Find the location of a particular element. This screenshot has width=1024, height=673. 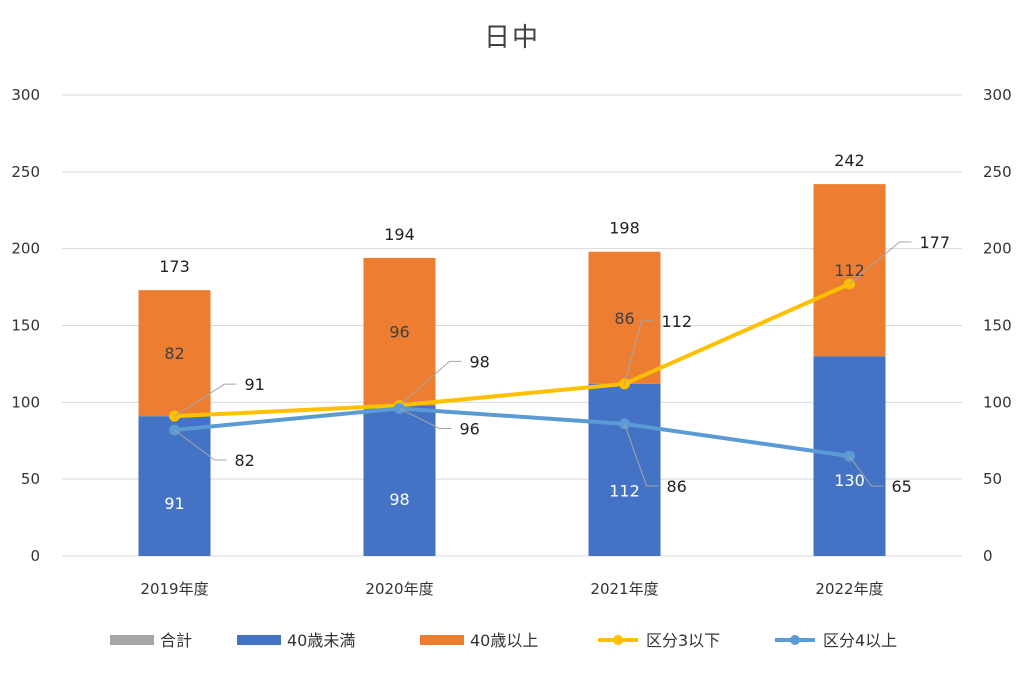

y-tick-label: 0 is located at coordinates (35, 556).